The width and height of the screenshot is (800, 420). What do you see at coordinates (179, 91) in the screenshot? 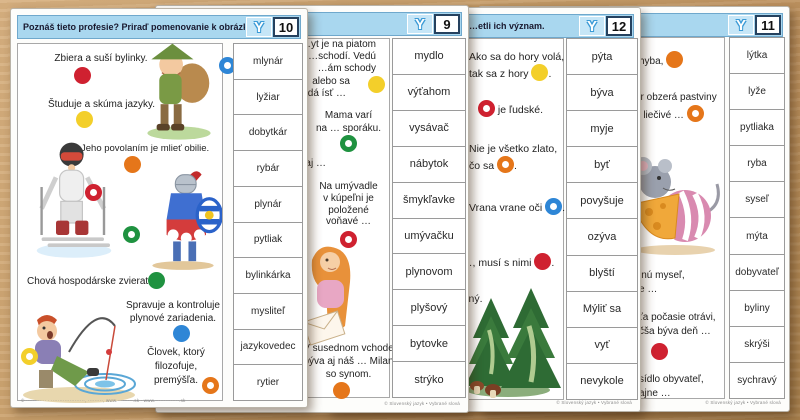
I see `herbalist-hunter-illustration` at bounding box center [179, 91].